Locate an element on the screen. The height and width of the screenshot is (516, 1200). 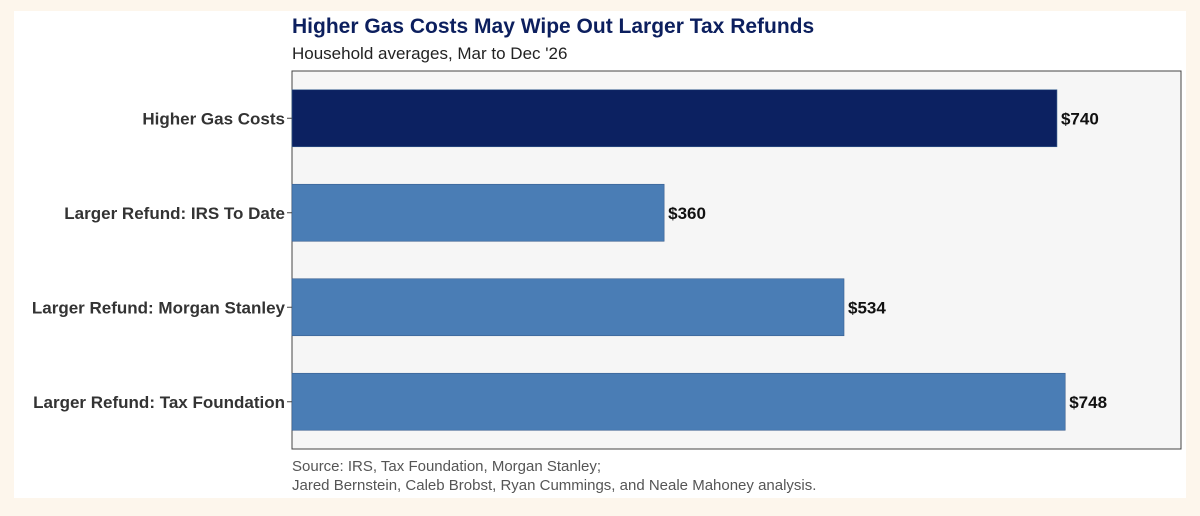
chart-subtitle: Household averages, Mar to Dec '26 is located at coordinates (430, 53).